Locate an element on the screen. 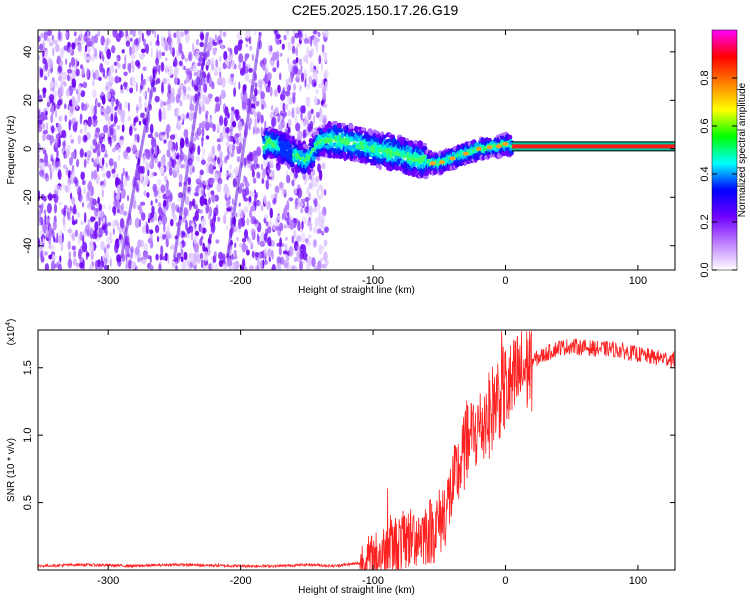 The image size is (750, 600). spectrogram-ridge-peak is located at coordinates (465, 153).